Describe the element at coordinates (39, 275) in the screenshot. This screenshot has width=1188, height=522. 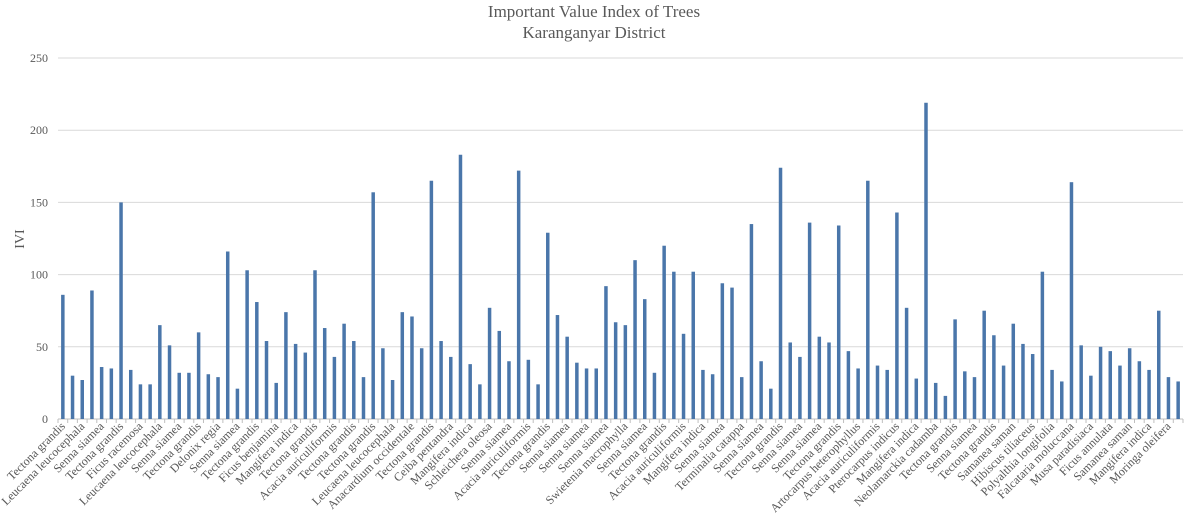
I see `y-tick-label: 100` at that location.